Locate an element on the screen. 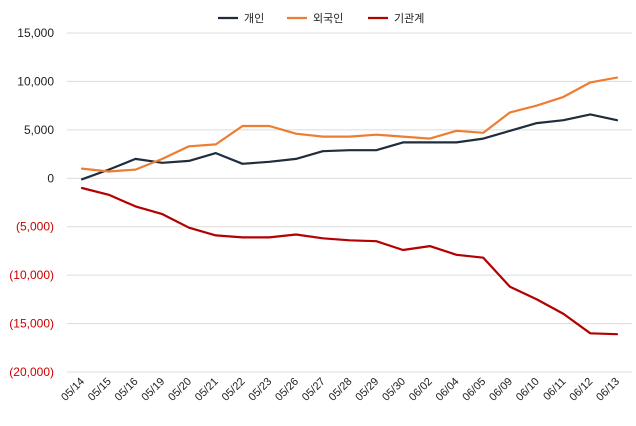 Image resolution: width=636 pixels, height=426 pixels. x-tick-label: 05/21 is located at coordinates (207, 390).